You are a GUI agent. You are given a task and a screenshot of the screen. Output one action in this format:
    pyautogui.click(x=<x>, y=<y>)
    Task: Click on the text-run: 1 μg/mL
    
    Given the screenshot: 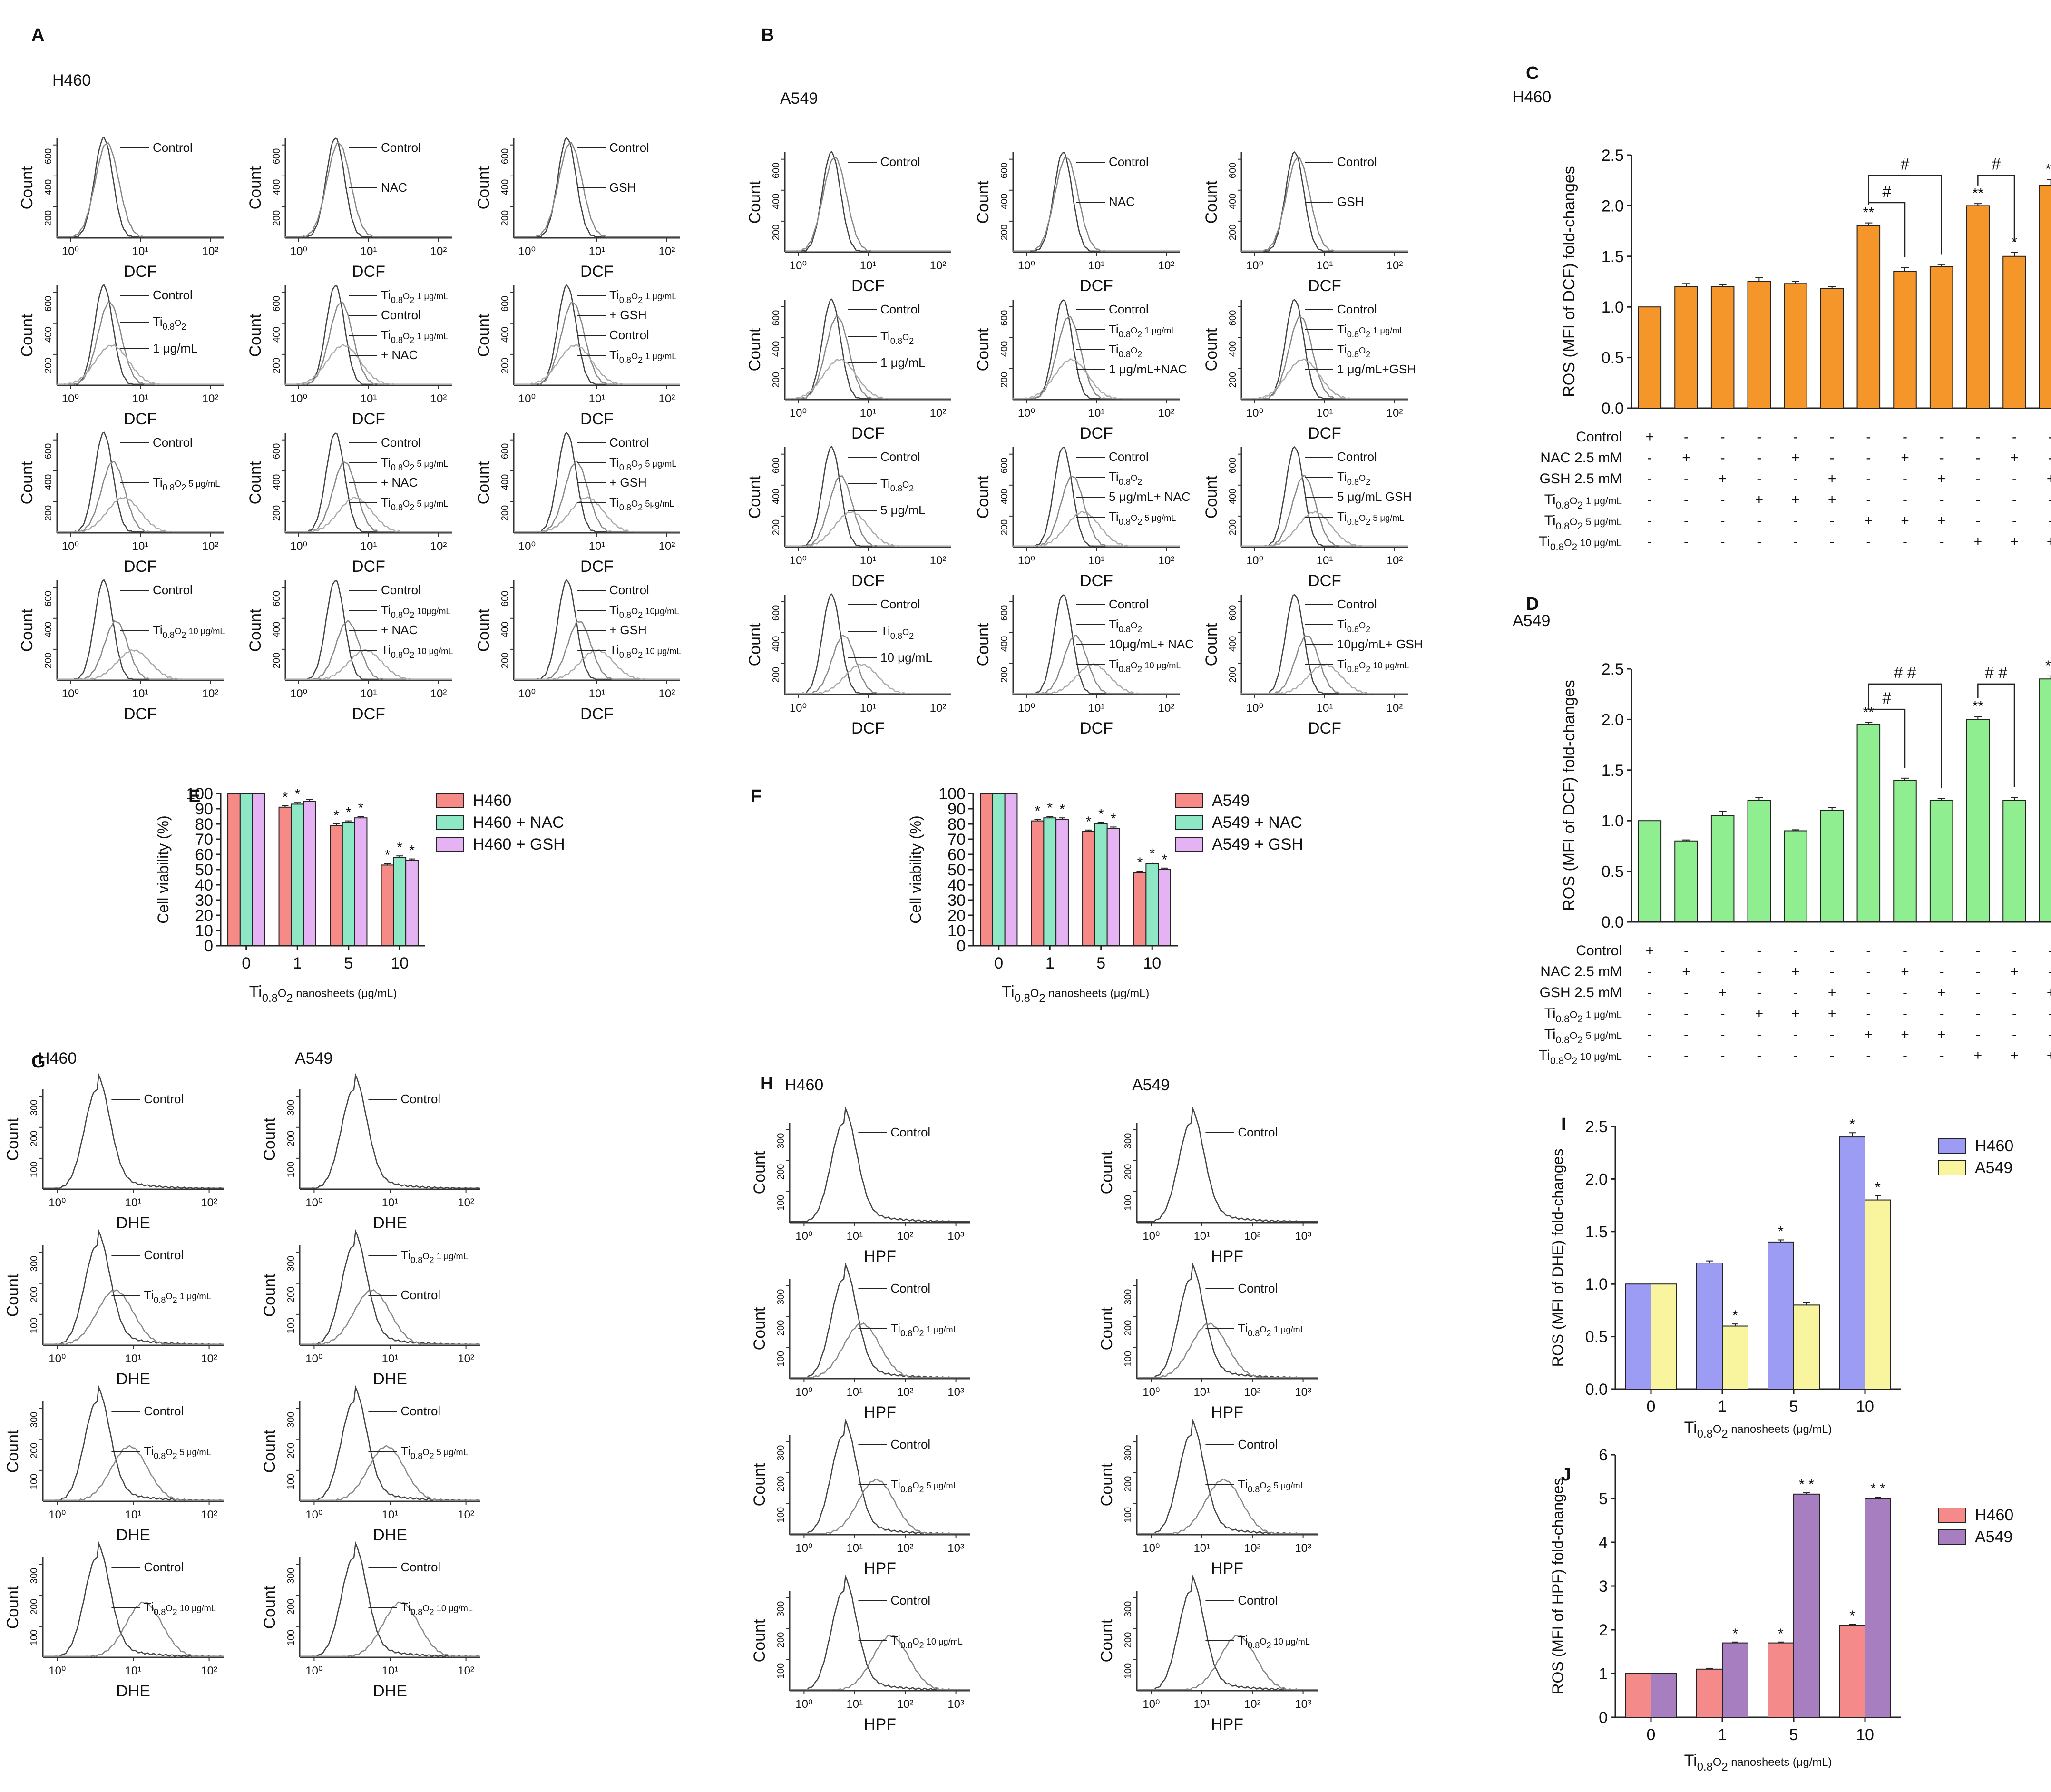 What is the action you would take?
    pyautogui.click(x=1159, y=330)
    